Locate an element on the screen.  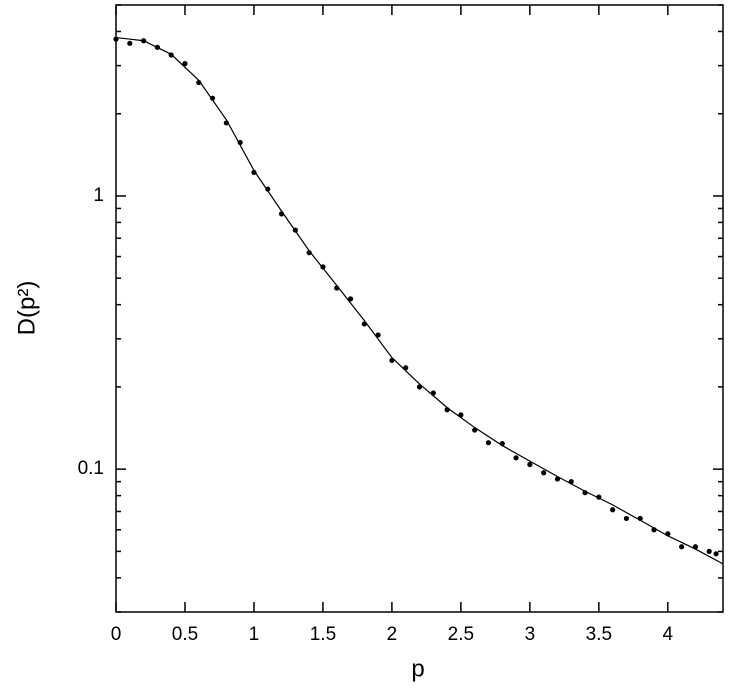
y-tick-label: 0.1 is located at coordinates (91, 468).